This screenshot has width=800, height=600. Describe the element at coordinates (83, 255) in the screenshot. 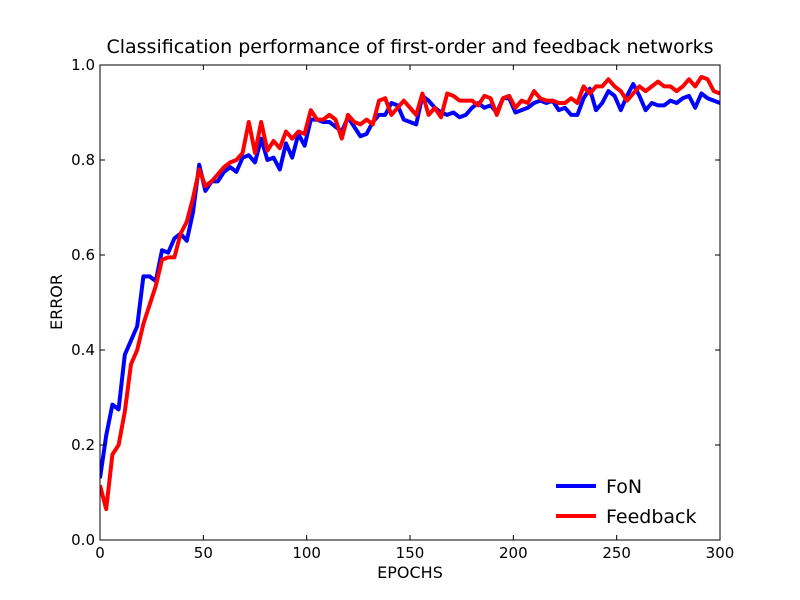

I see `y-tick-label: 0.6` at that location.